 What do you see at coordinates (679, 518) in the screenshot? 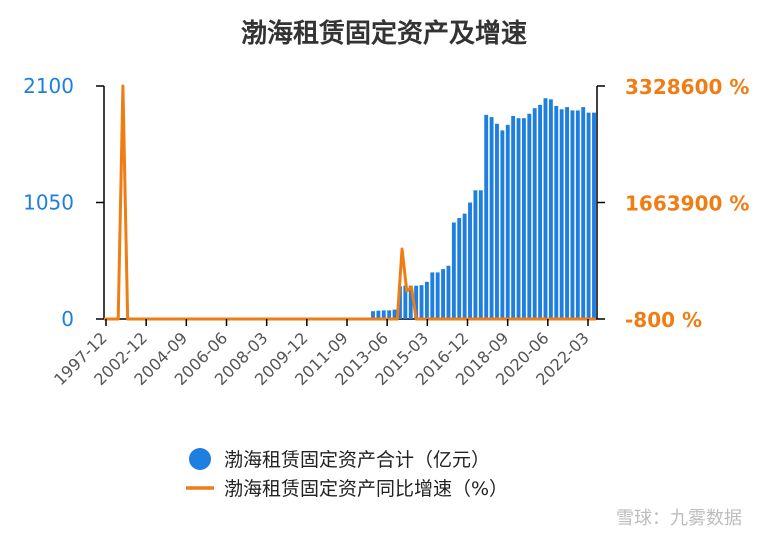
I see `watermark-text: 雪球：九雾数据` at bounding box center [679, 518].